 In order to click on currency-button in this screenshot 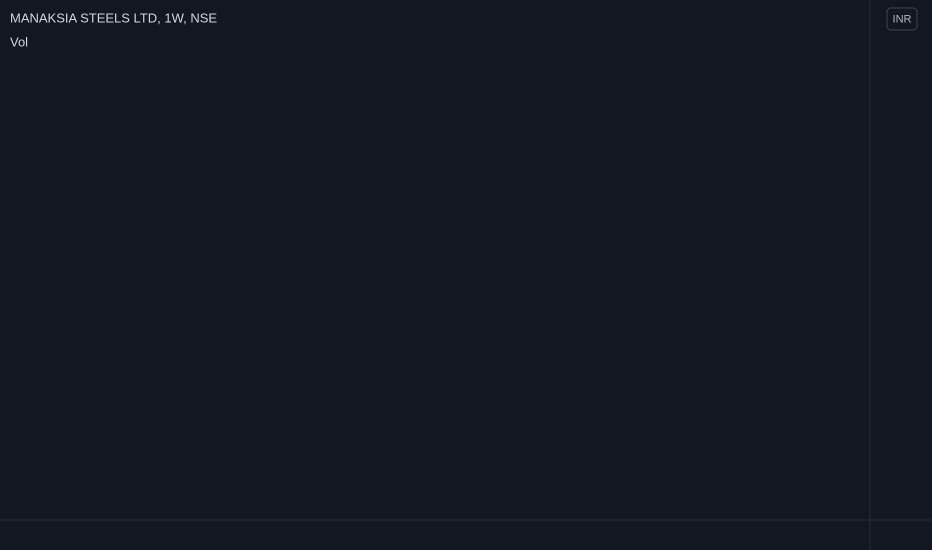, I will do `click(902, 19)`.